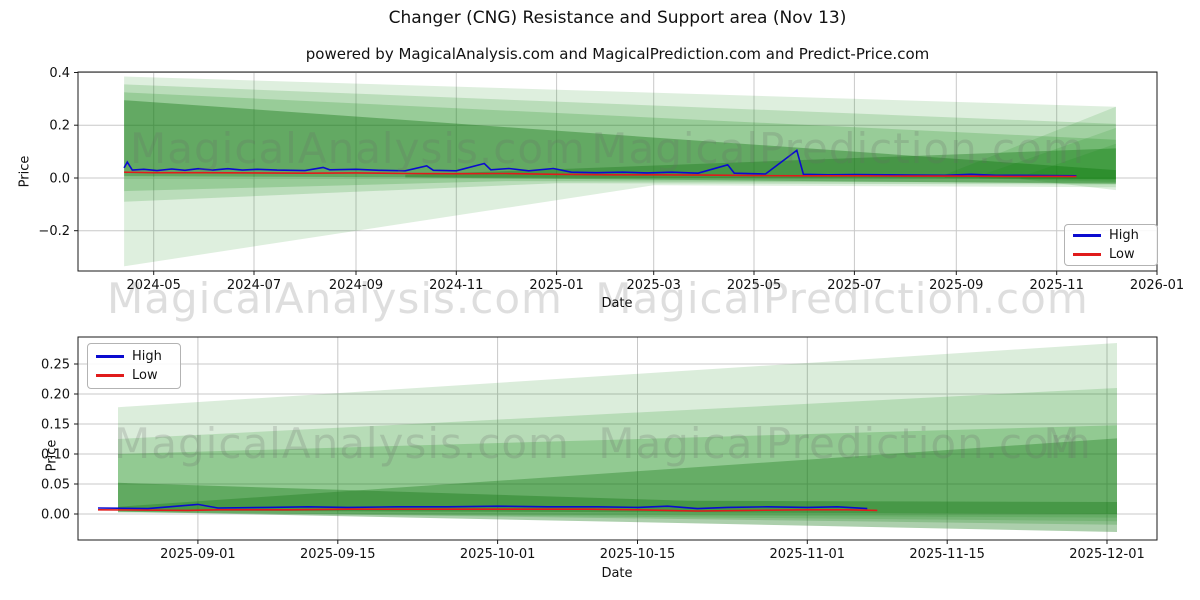  I want to click on top-chart-legend: High Low, so click(1111, 245).